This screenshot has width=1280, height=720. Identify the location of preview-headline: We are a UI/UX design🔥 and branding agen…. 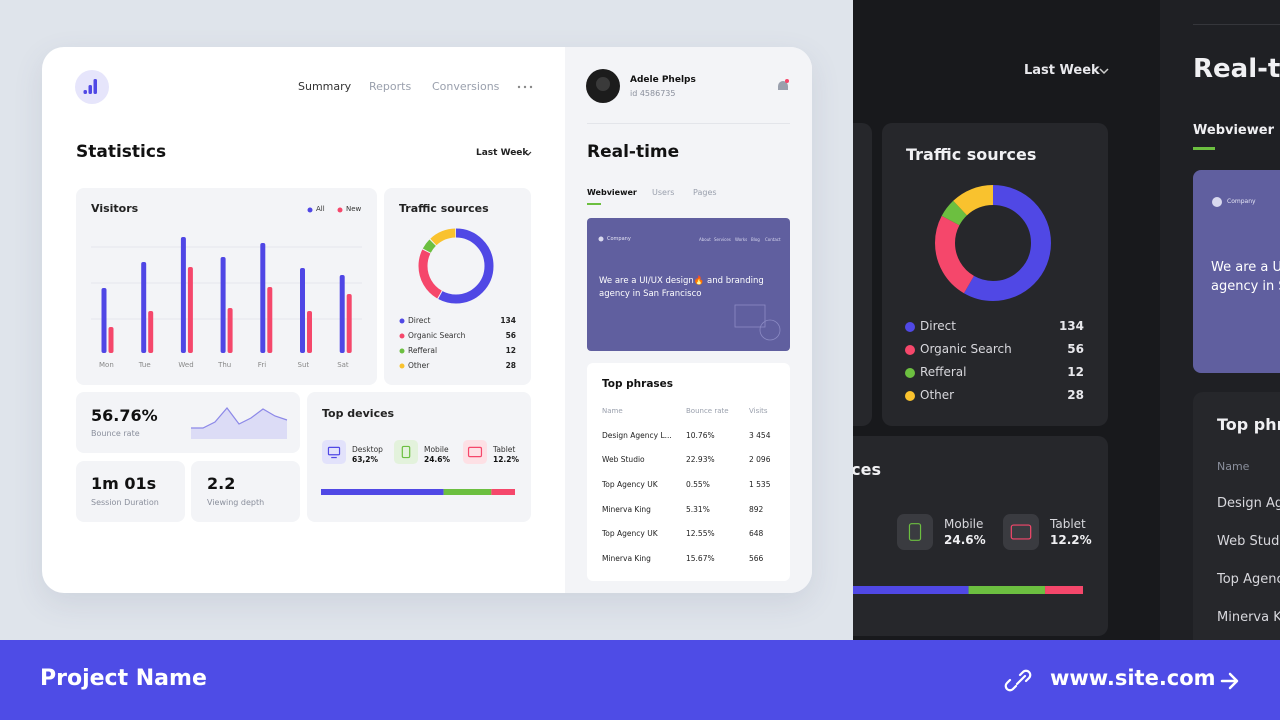
(1245, 277).